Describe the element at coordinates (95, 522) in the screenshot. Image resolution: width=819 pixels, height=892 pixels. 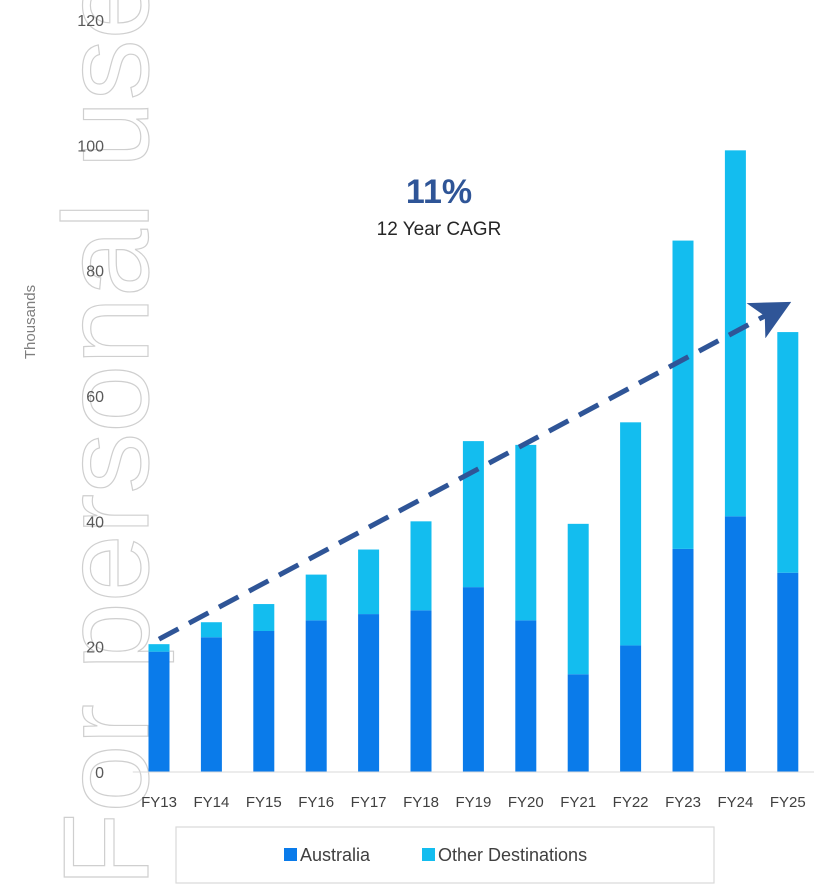
I see `y-tick-label: 40` at that location.